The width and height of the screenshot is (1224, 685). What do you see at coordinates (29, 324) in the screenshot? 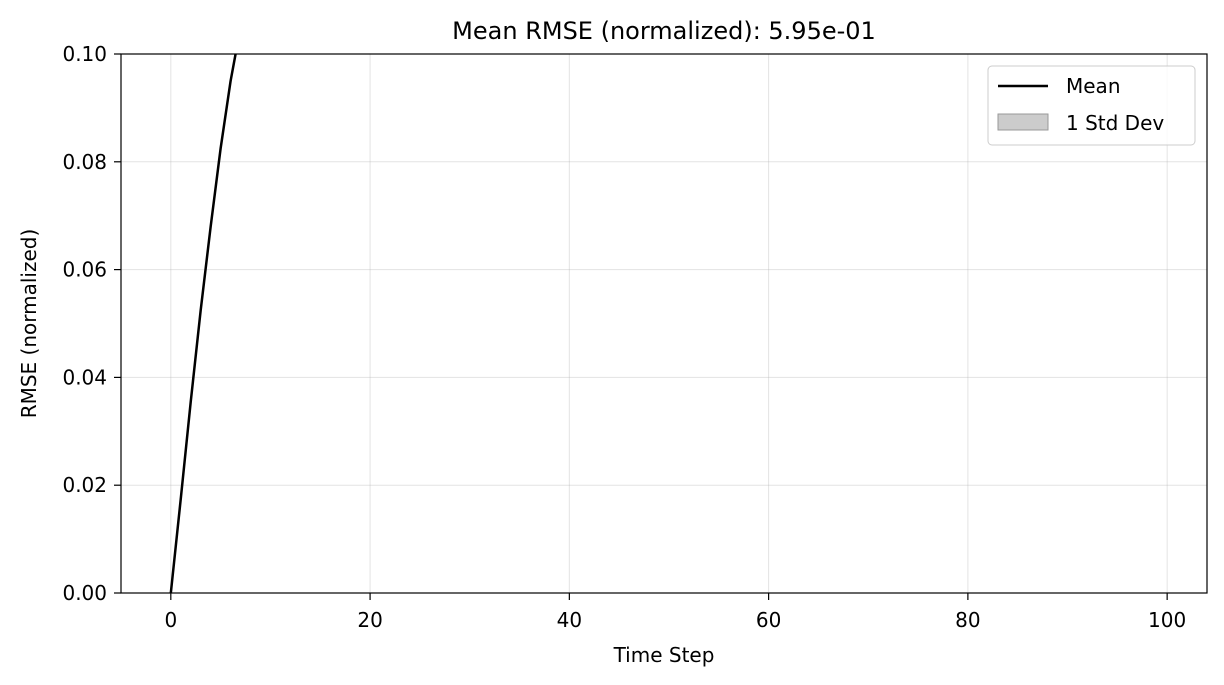
I see `y-axis-label: RMSE (normalized)` at bounding box center [29, 324].